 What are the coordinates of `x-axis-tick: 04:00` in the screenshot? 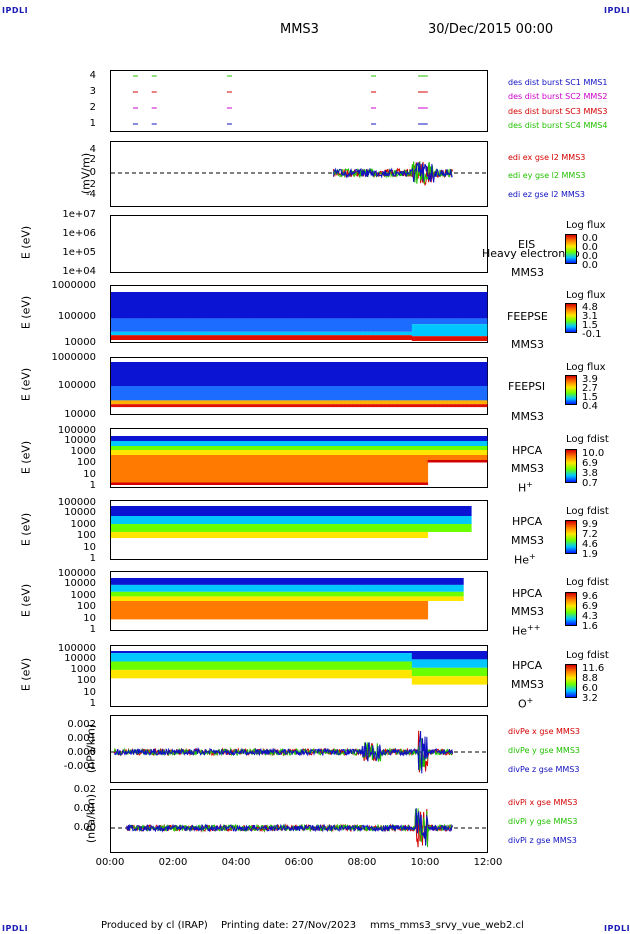 It's located at (236, 862).